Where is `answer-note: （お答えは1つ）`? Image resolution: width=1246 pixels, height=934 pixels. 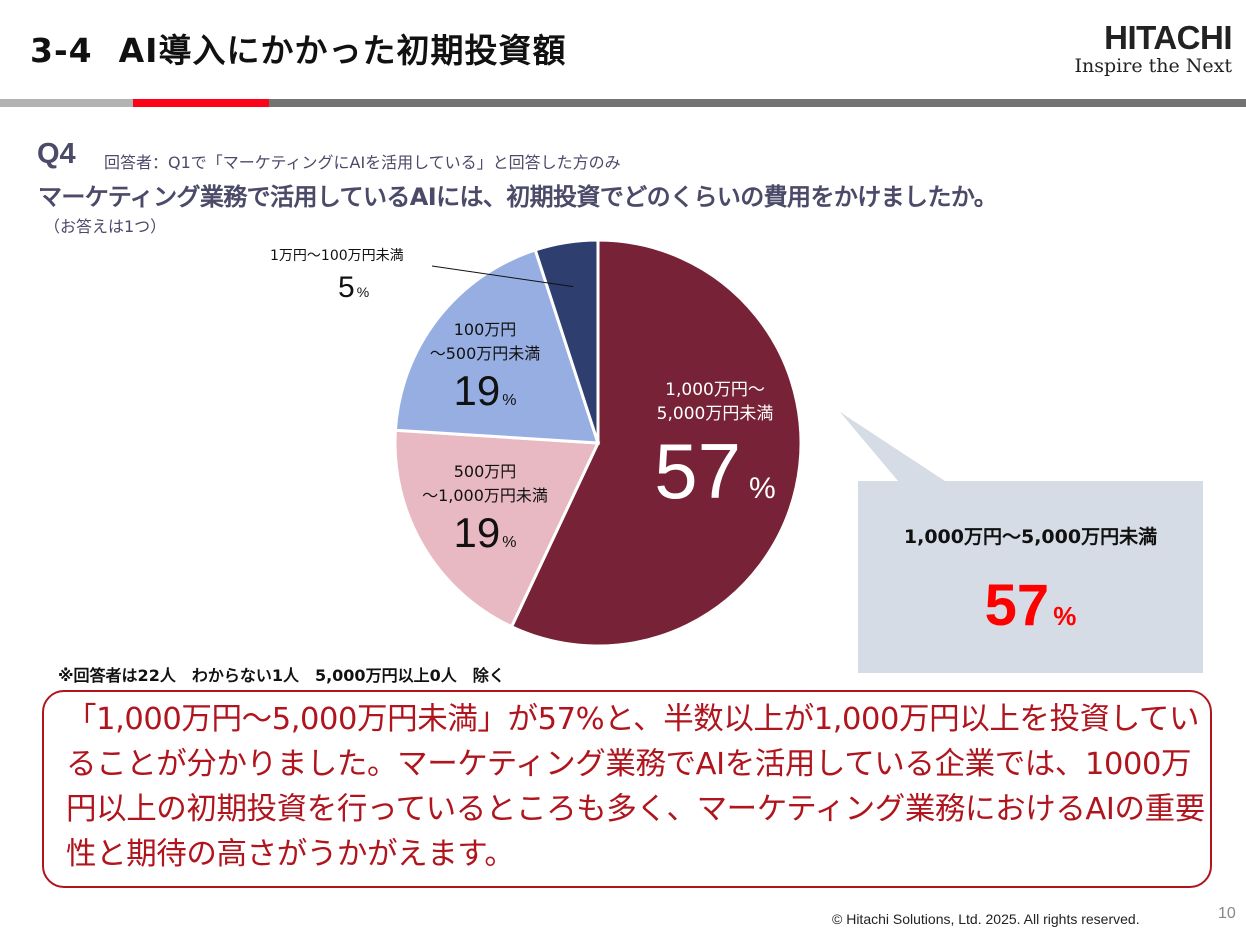
answer-note: （お答えは1つ） is located at coordinates (105, 226).